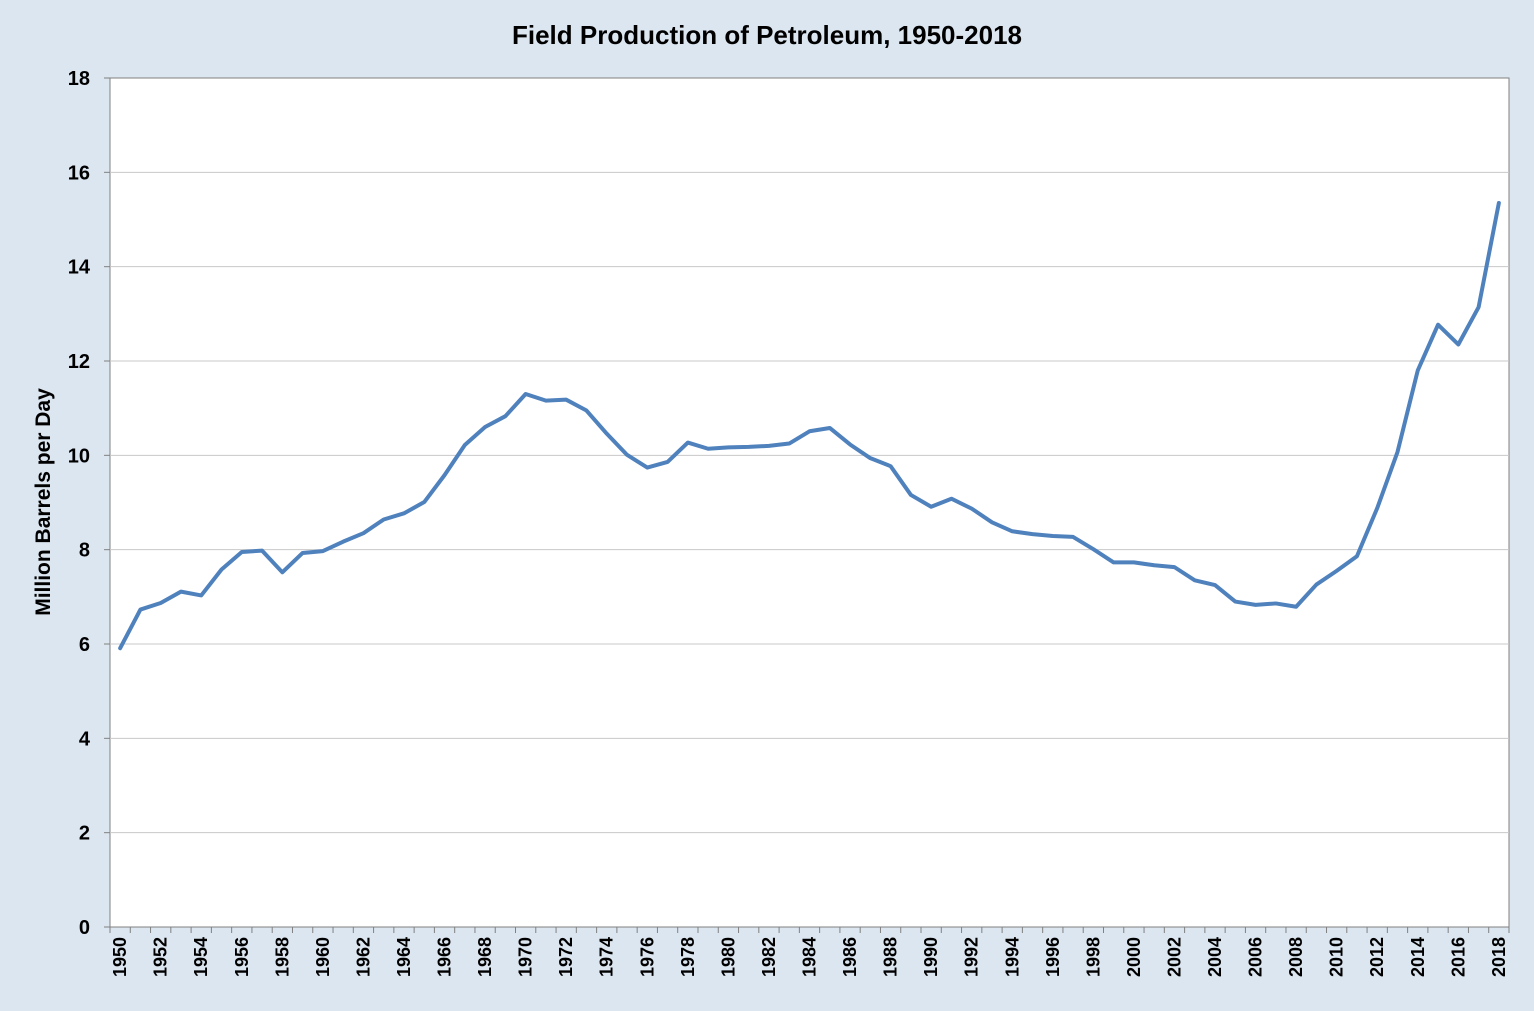 The image size is (1534, 1011). I want to click on x-tick-label: 1952, so click(161, 957).